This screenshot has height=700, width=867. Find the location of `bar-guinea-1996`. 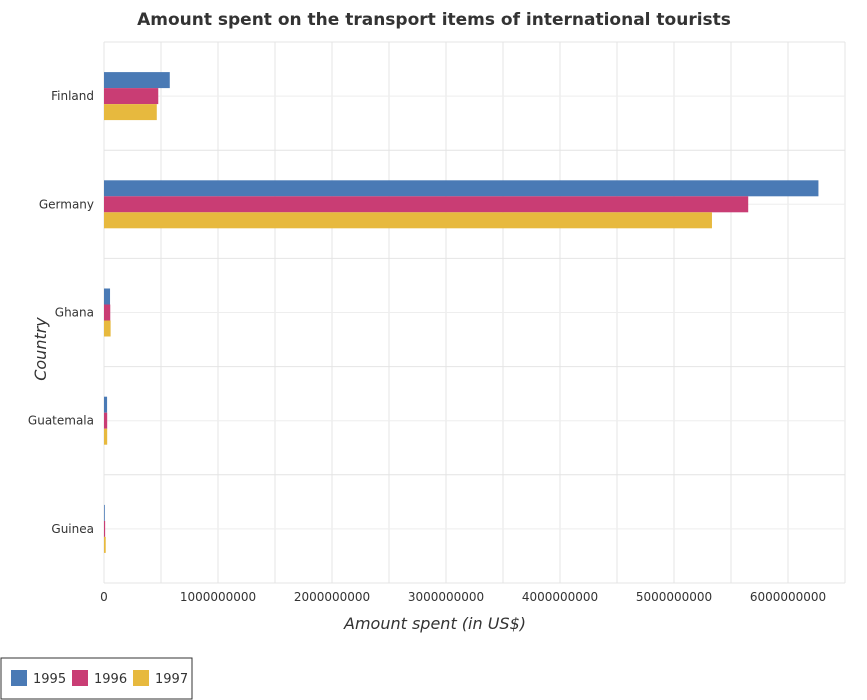

bar-guinea-1996 is located at coordinates (105, 528).